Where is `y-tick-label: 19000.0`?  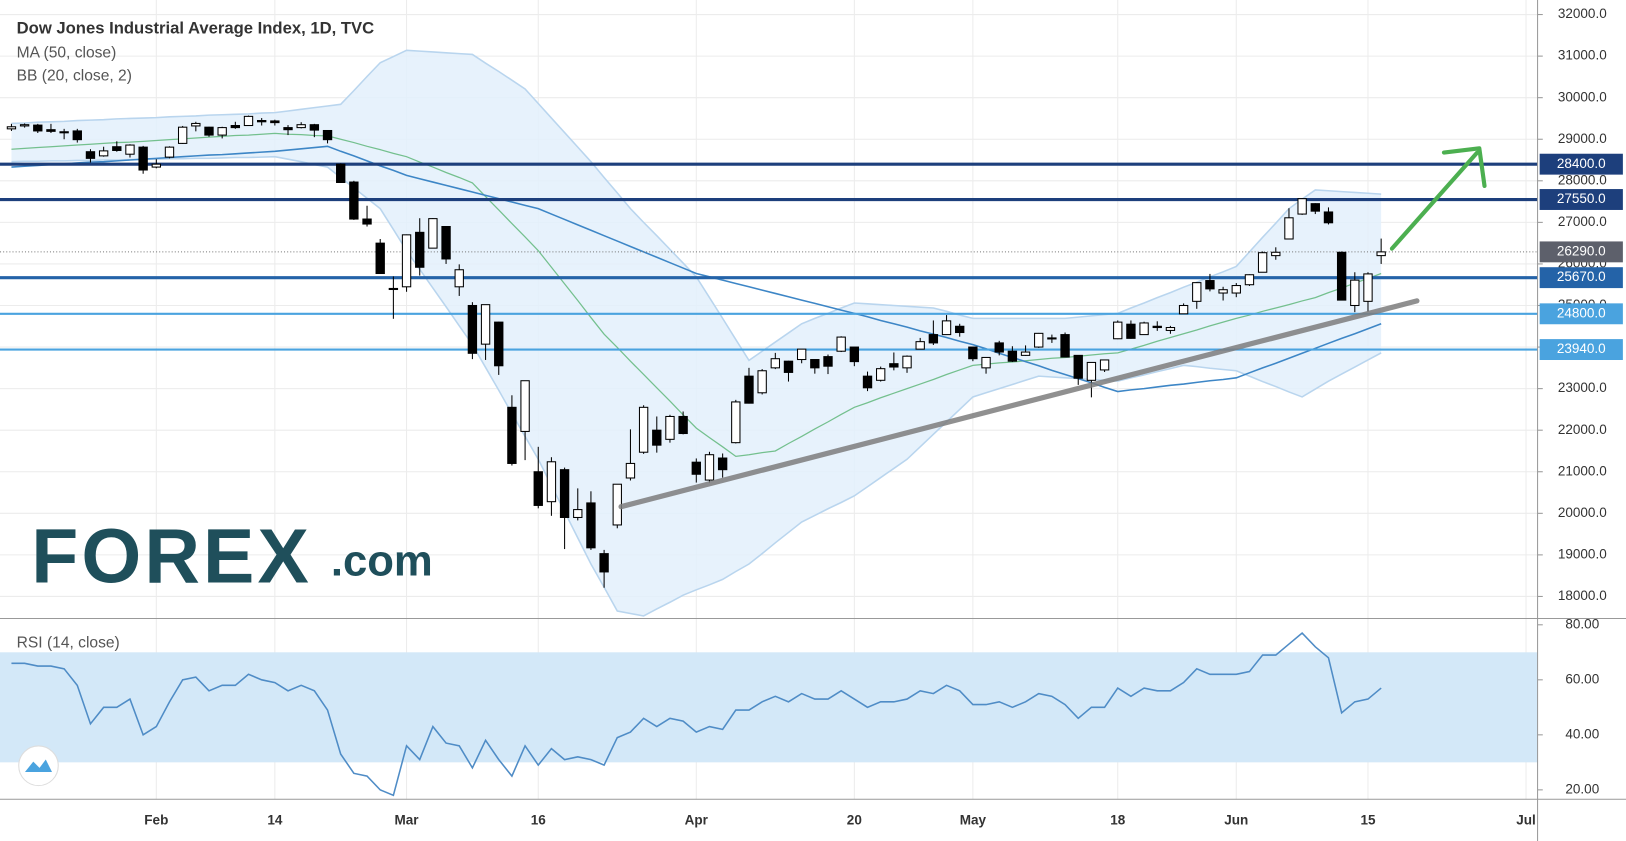 y-tick-label: 19000.0 is located at coordinates (1582, 553).